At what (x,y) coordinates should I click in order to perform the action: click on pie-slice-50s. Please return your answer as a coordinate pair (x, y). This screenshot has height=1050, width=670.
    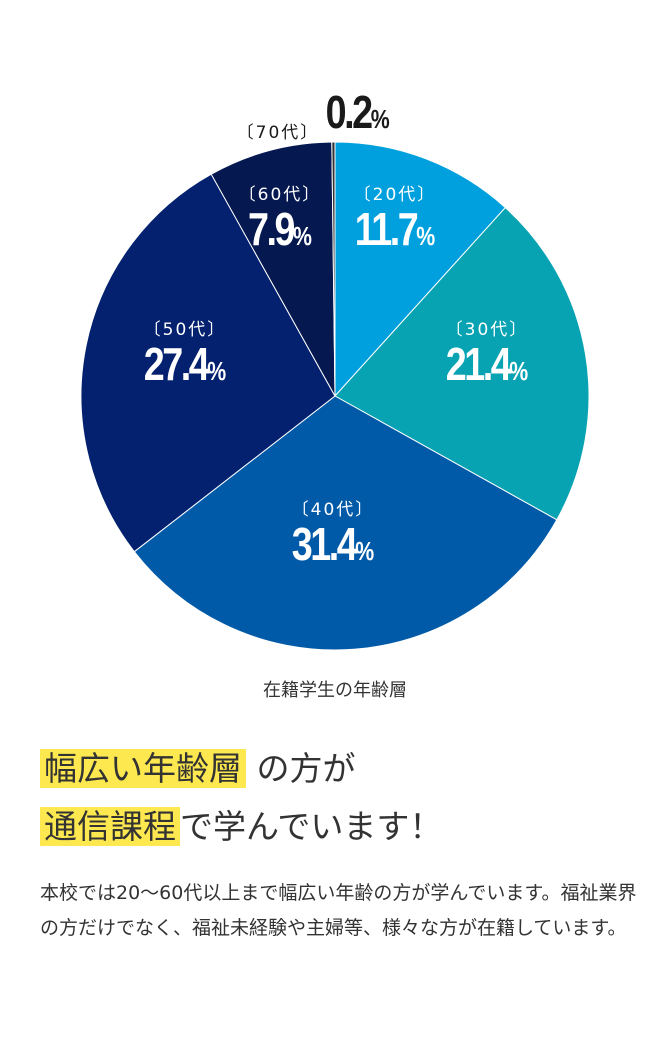
    Looking at the image, I should click on (208, 363).